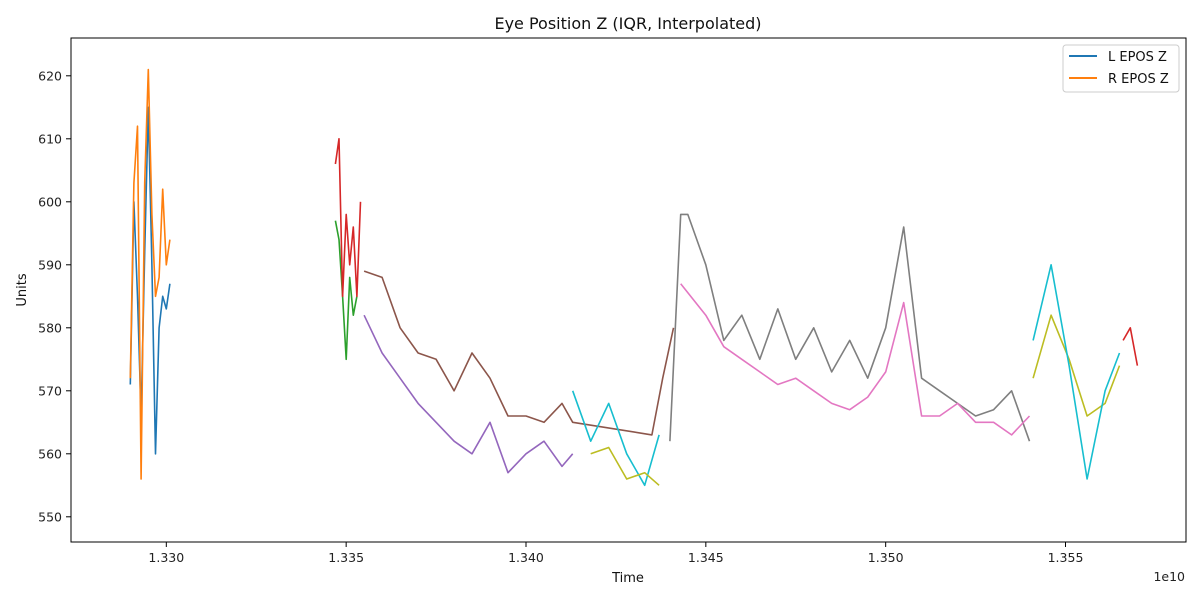 The width and height of the screenshot is (1200, 600). What do you see at coordinates (22, 289) in the screenshot?
I see `y-axis-label: Units` at bounding box center [22, 289].